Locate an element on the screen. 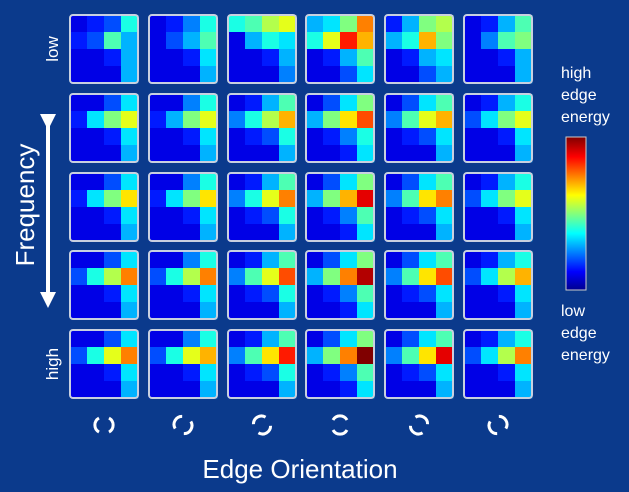 Image resolution: width=629 pixels, height=492 pixels. orientation-icon is located at coordinates (419, 425).